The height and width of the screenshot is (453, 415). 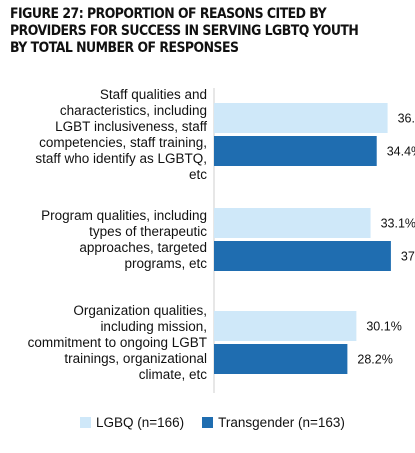 What do you see at coordinates (153, 94) in the screenshot?
I see `category-label-line: Staff qualities and` at bounding box center [153, 94].